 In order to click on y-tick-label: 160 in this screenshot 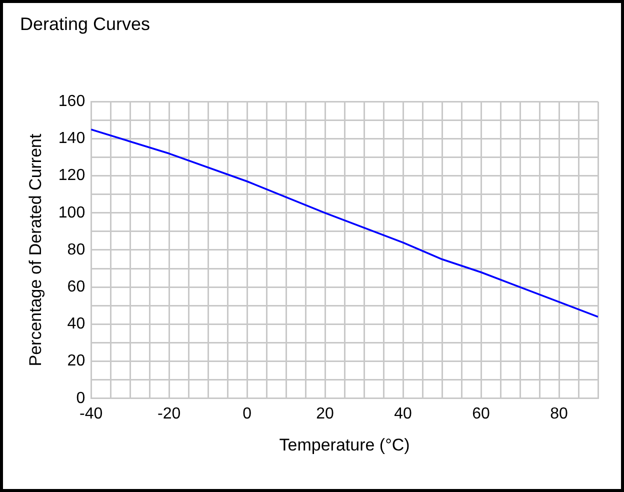, I will do `click(72, 101)`.